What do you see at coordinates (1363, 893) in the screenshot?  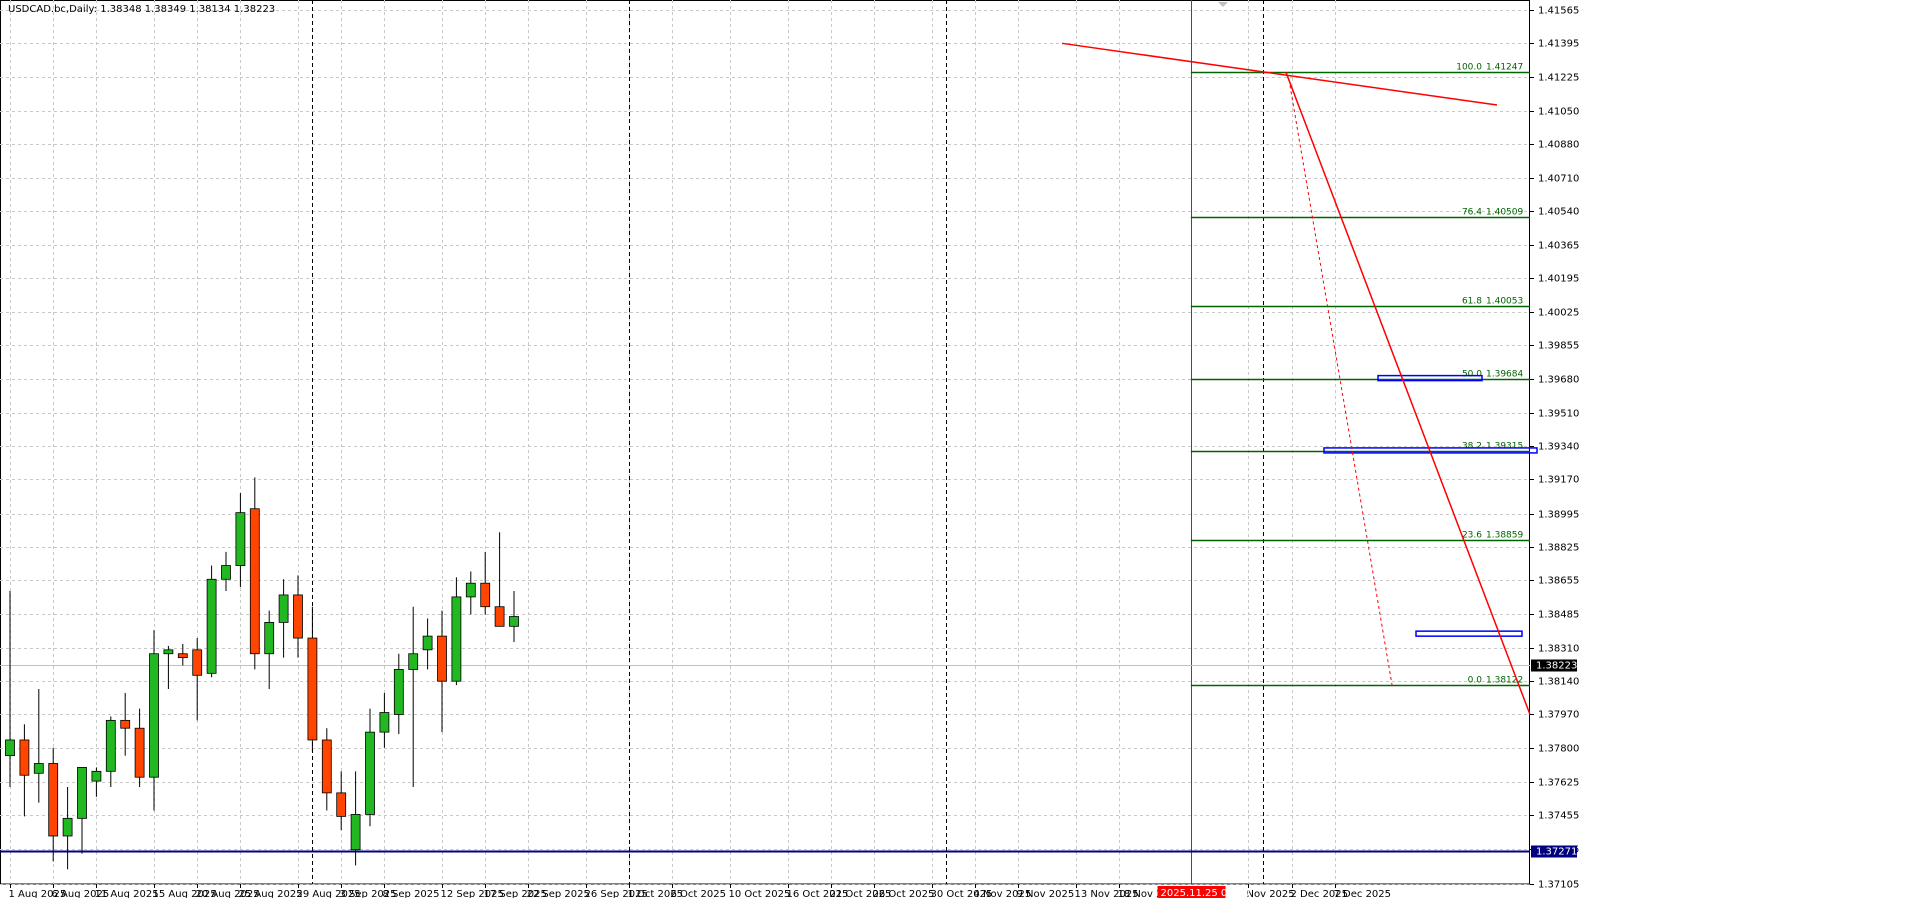 I see `x-tick-label: 7 Dec 2025` at bounding box center [1363, 893].